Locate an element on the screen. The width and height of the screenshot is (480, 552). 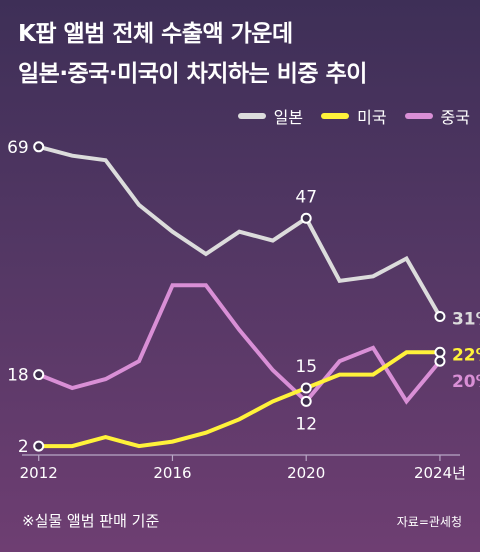
data-point-japan-2024 is located at coordinates (440, 317).